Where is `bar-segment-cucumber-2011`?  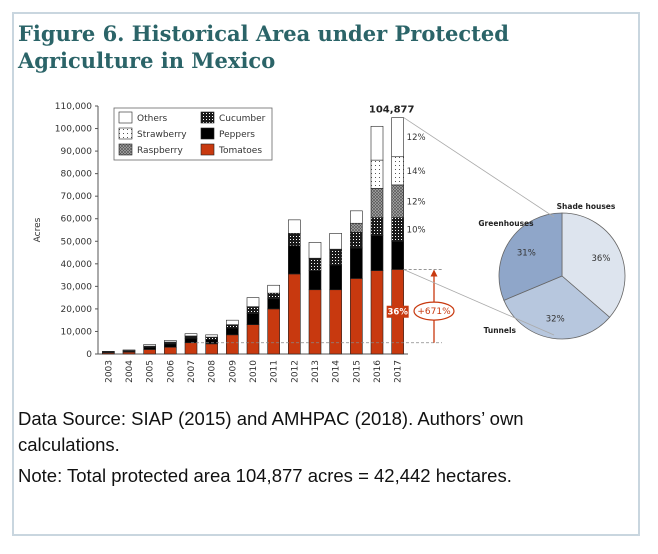
bar-segment-cucumber-2011 is located at coordinates (273, 296).